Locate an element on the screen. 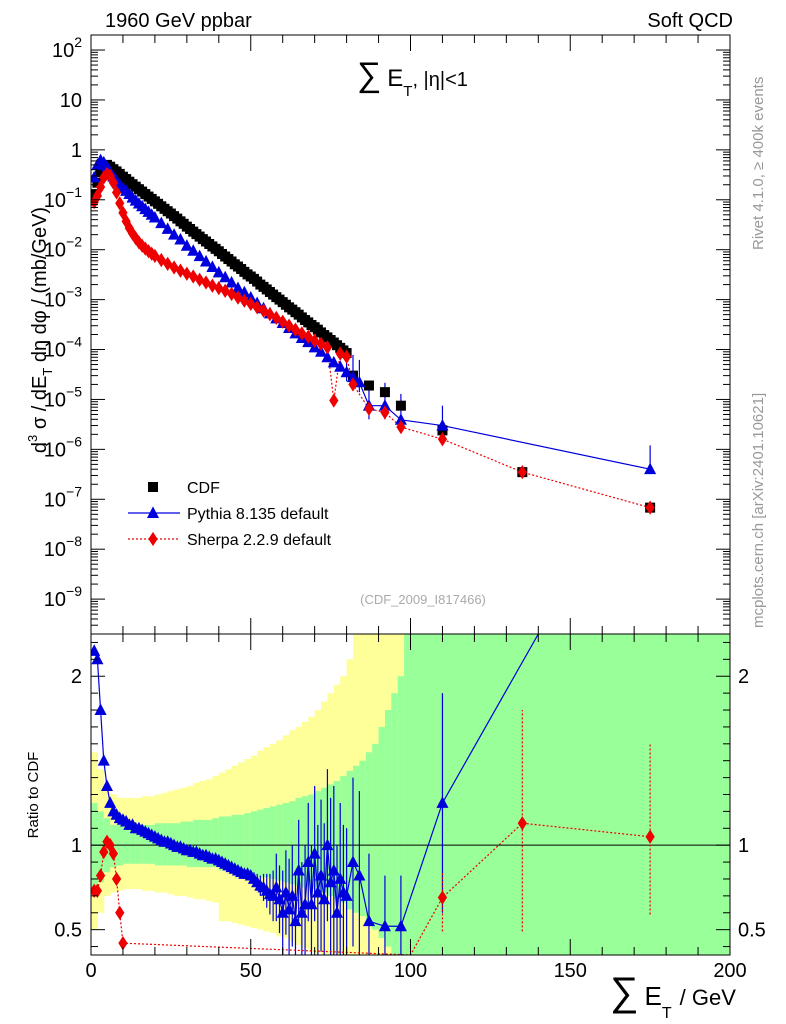  tick-exponent: −3 is located at coordinates (74, 292).